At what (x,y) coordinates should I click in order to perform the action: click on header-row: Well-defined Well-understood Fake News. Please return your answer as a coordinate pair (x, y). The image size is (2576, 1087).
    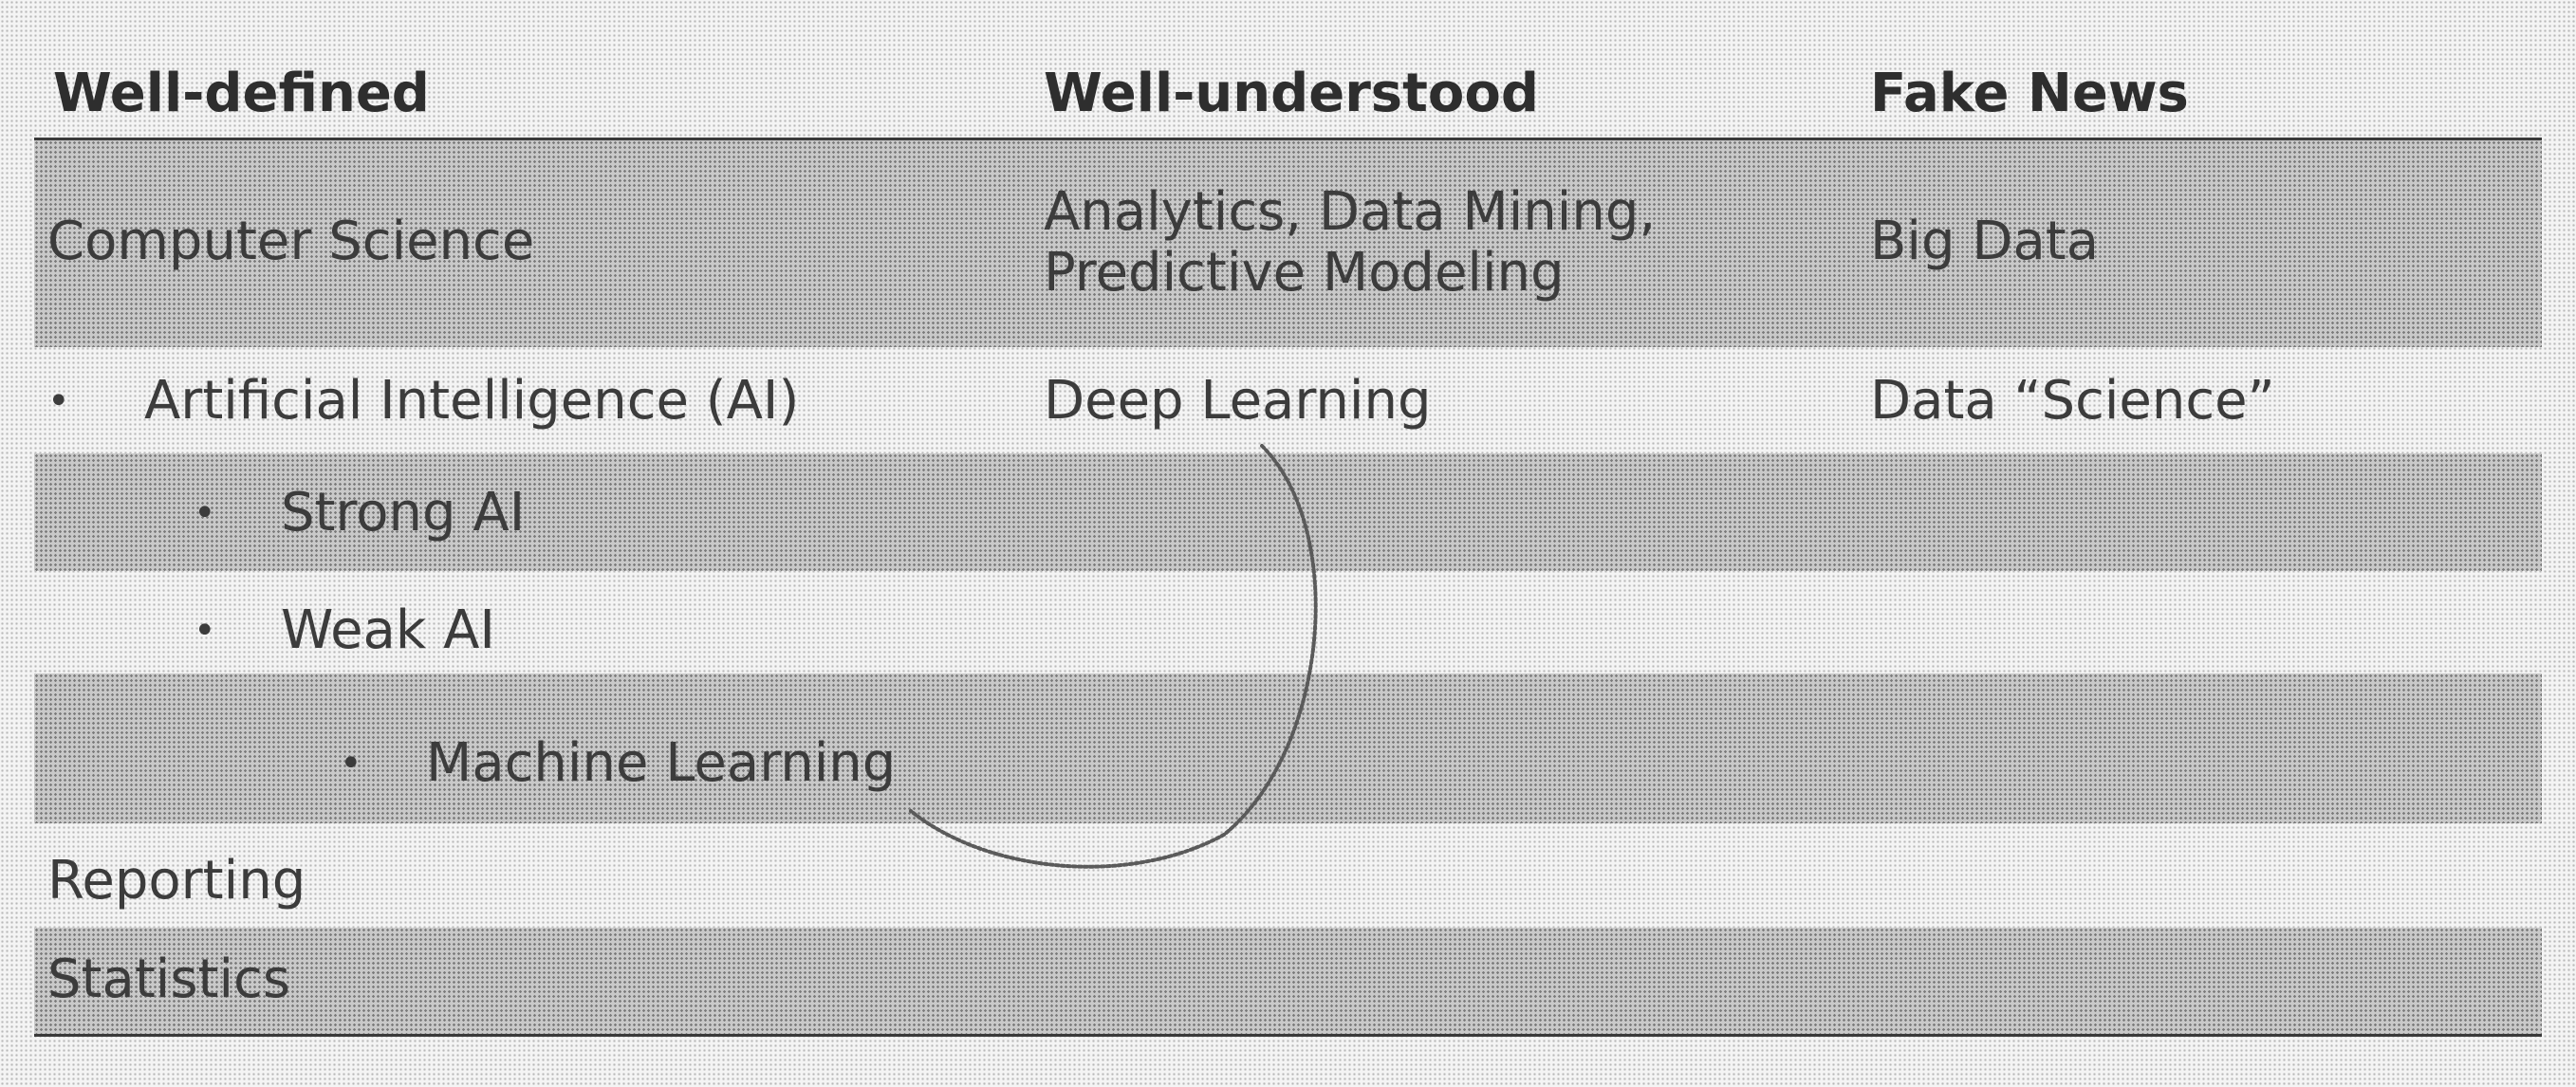
    Looking at the image, I should click on (1288, 80).